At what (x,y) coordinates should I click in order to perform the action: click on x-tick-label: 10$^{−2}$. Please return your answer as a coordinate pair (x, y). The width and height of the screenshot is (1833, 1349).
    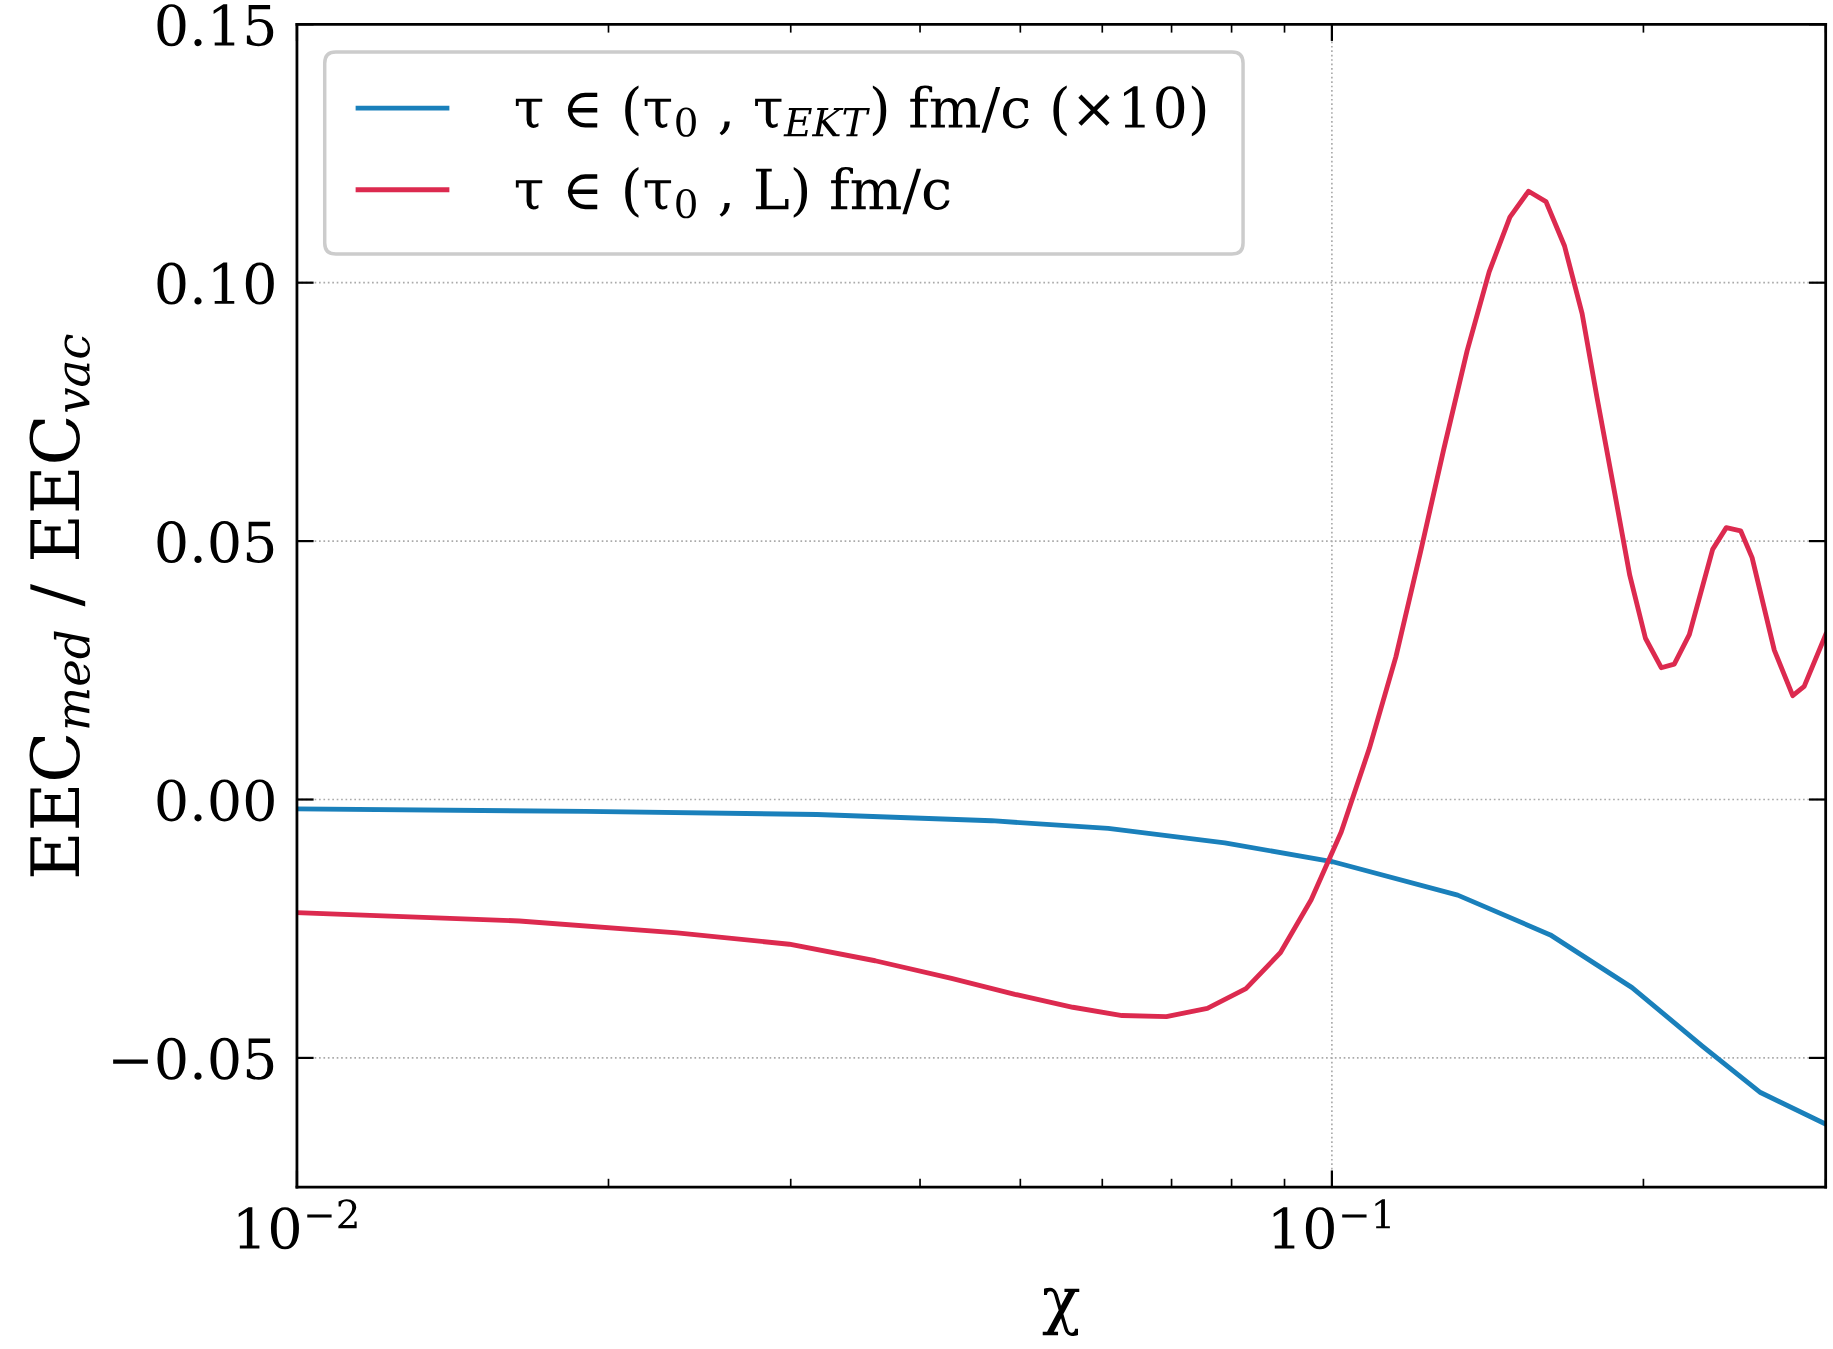
    Looking at the image, I should click on (297, 1224).